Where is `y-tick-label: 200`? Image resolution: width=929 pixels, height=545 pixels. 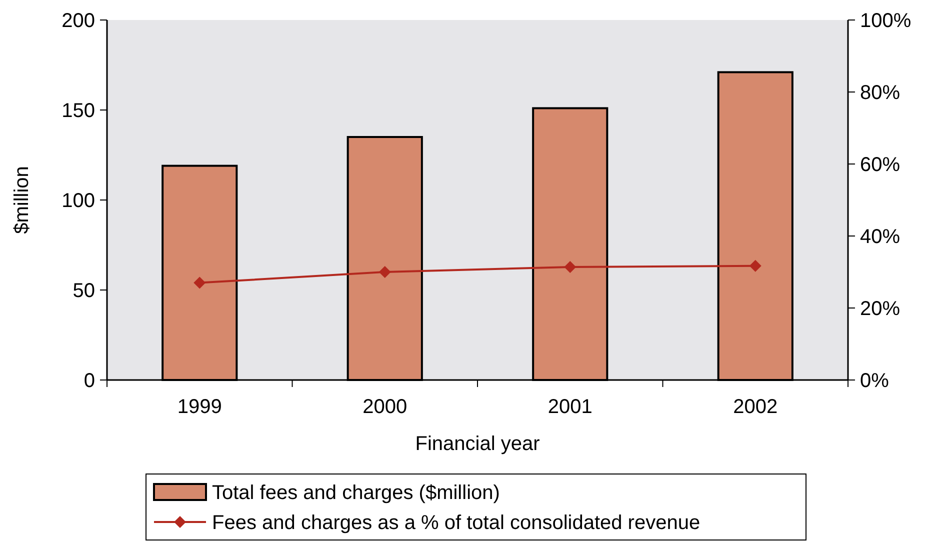
y-tick-label: 200 is located at coordinates (78, 21).